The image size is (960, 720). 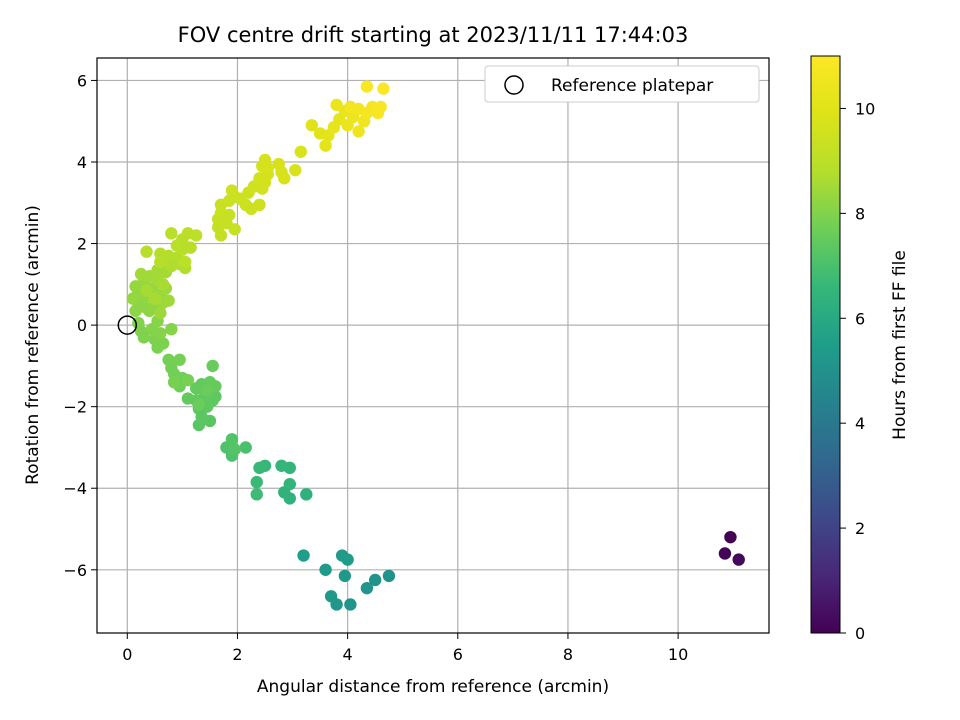 What do you see at coordinates (82, 244) in the screenshot?
I see `y-tick-label: 2` at bounding box center [82, 244].